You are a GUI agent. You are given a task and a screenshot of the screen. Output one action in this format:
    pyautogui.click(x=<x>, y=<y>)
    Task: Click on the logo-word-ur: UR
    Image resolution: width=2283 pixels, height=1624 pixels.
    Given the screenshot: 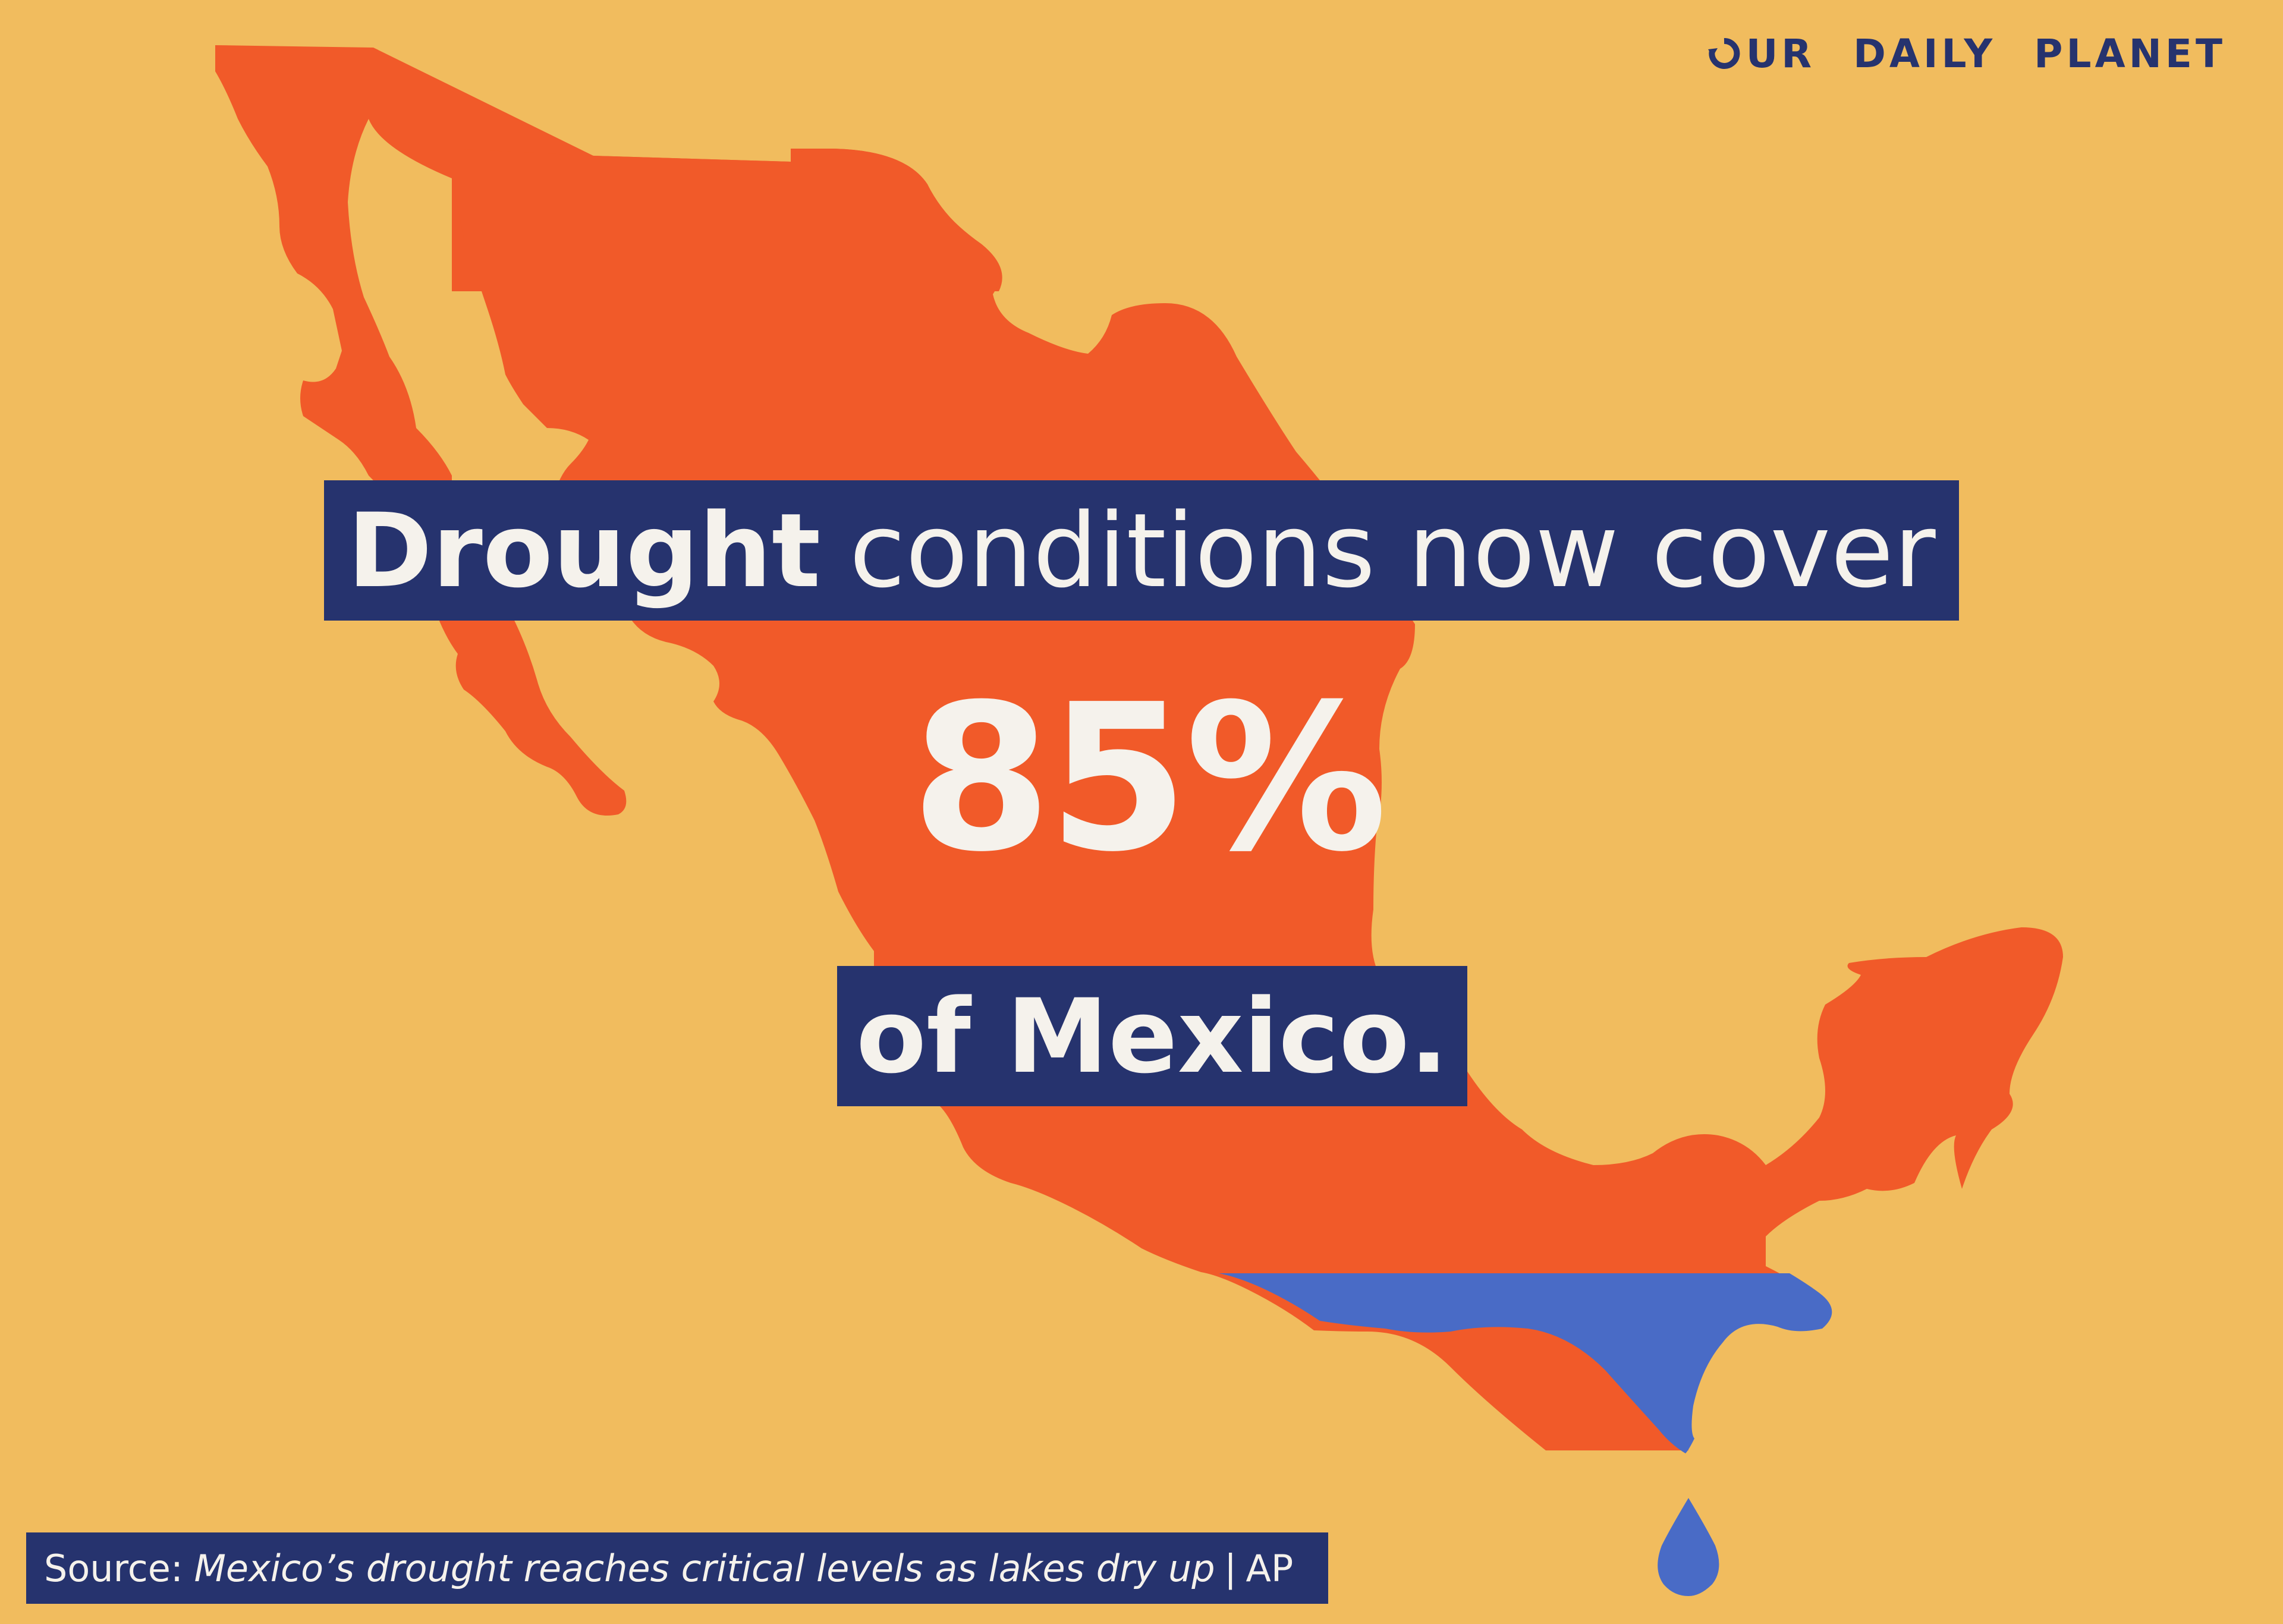 What is the action you would take?
    pyautogui.click(x=1781, y=54)
    